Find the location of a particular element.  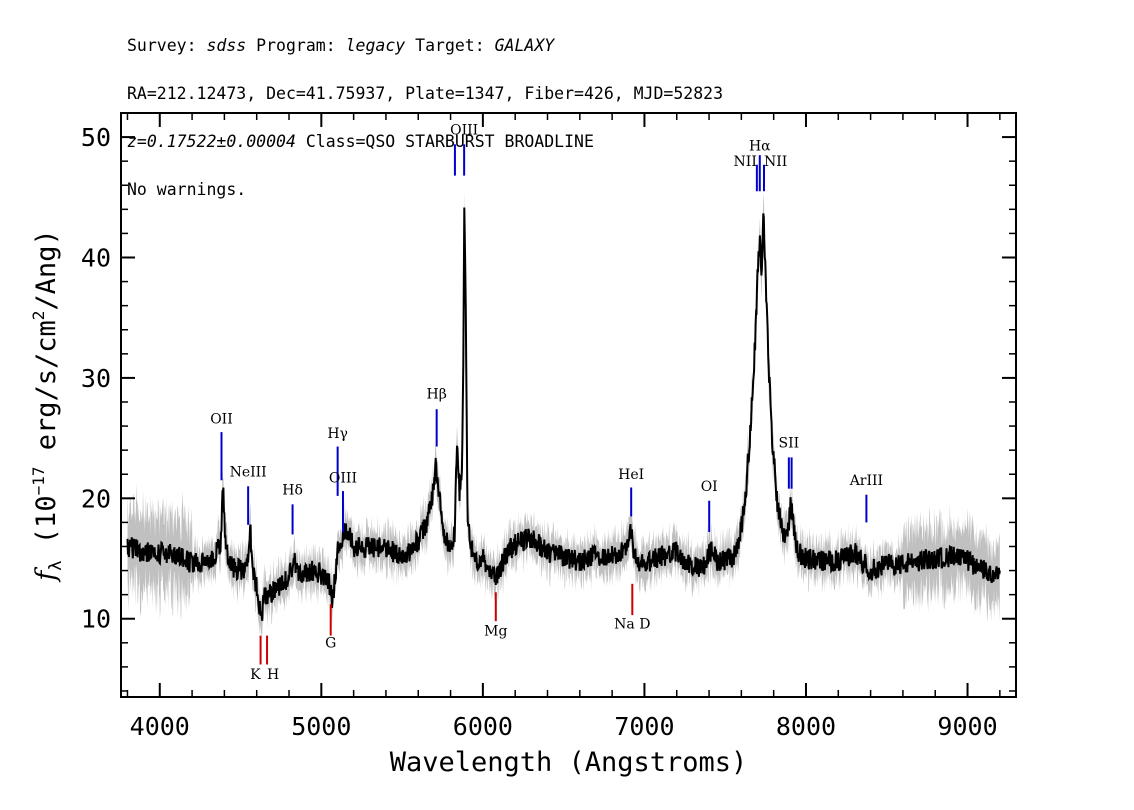

x-tick-label: 8000 is located at coordinates (806, 726).